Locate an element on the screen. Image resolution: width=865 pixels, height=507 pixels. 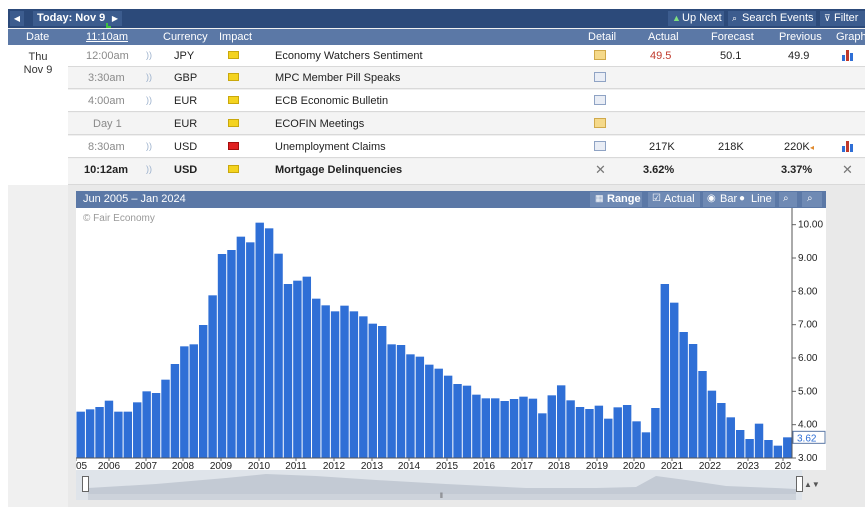
slider-left-handle is located at coordinates (85, 484).